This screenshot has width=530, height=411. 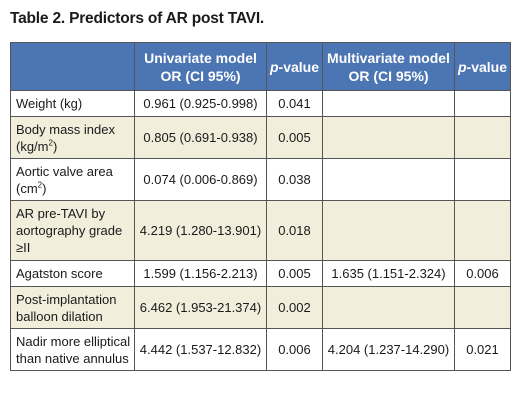 What do you see at coordinates (482, 273) in the screenshot?
I see `multivariate-p: 0.006` at bounding box center [482, 273].